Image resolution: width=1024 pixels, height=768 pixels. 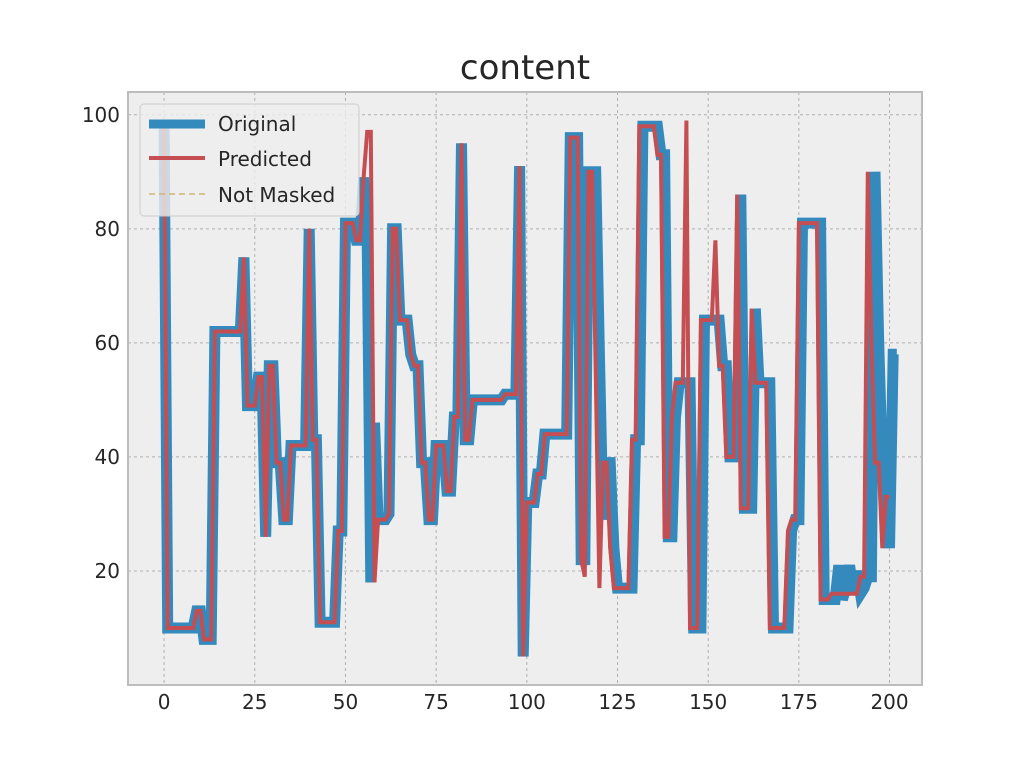 What do you see at coordinates (257, 124) in the screenshot?
I see `legend-label-original: Original` at bounding box center [257, 124].